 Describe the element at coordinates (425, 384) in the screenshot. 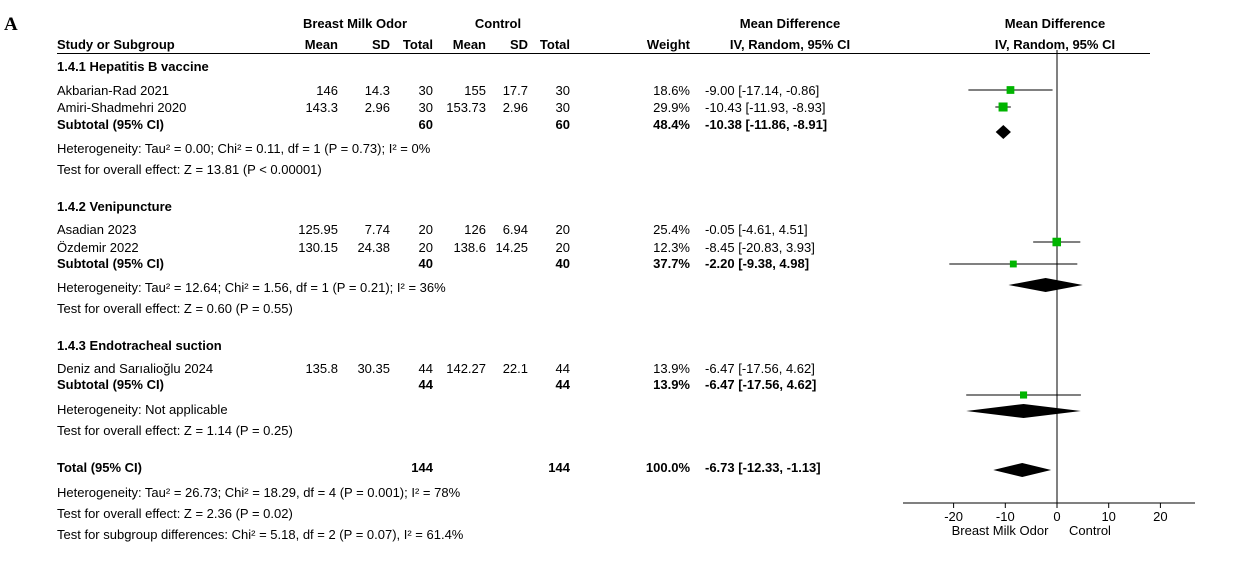

I see `subtotal-total1: 44` at that location.